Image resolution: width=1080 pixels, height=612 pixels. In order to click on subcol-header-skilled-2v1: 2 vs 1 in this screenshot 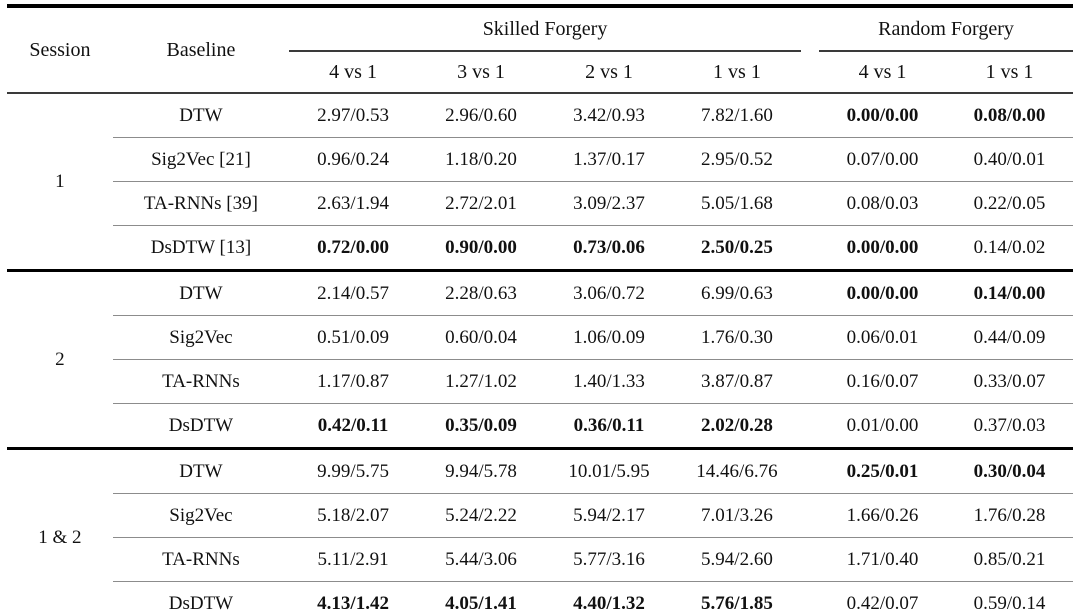, I will do `click(609, 71)`.